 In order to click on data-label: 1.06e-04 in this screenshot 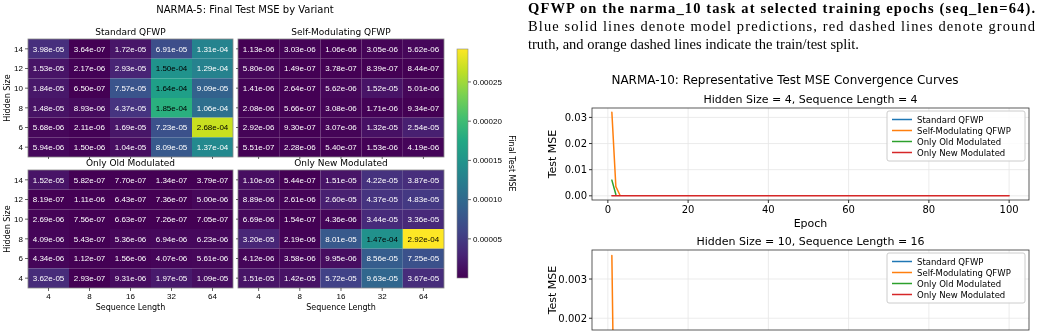, I will do `click(212, 108)`.